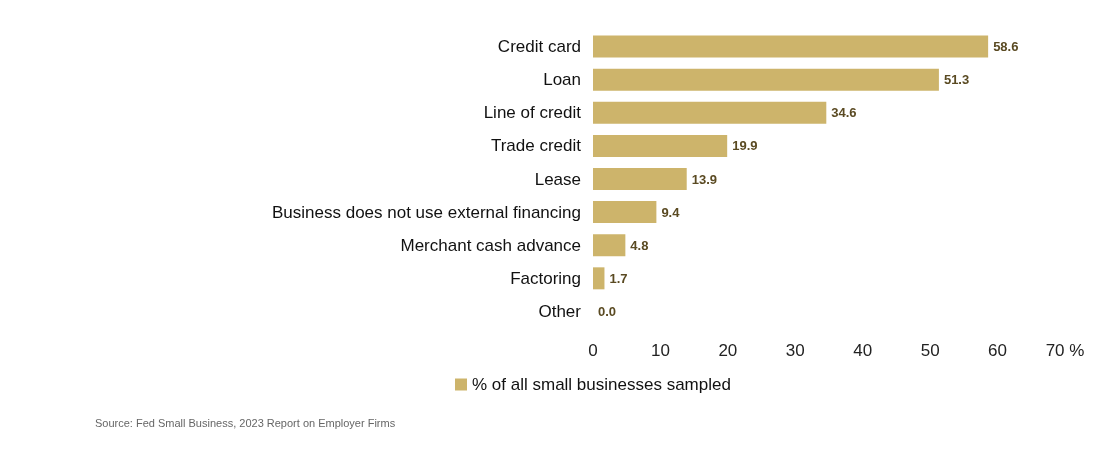  What do you see at coordinates (998, 350) in the screenshot?
I see `x-tick-label: 60` at bounding box center [998, 350].